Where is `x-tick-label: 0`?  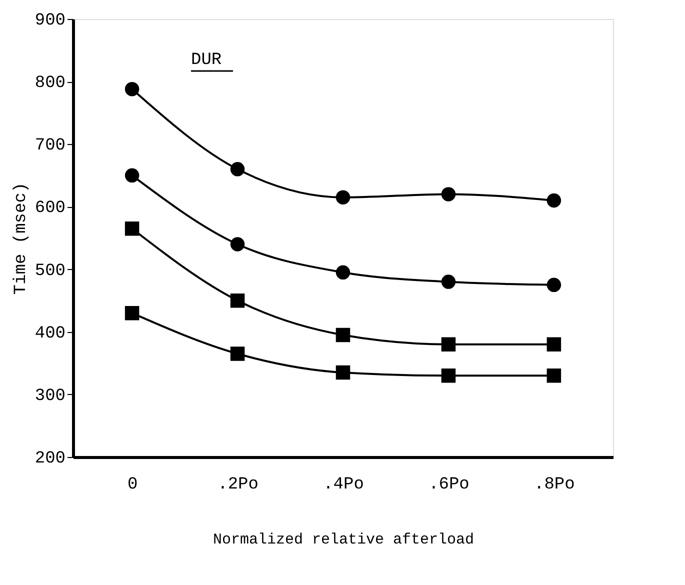 x-tick-label: 0 is located at coordinates (132, 485).